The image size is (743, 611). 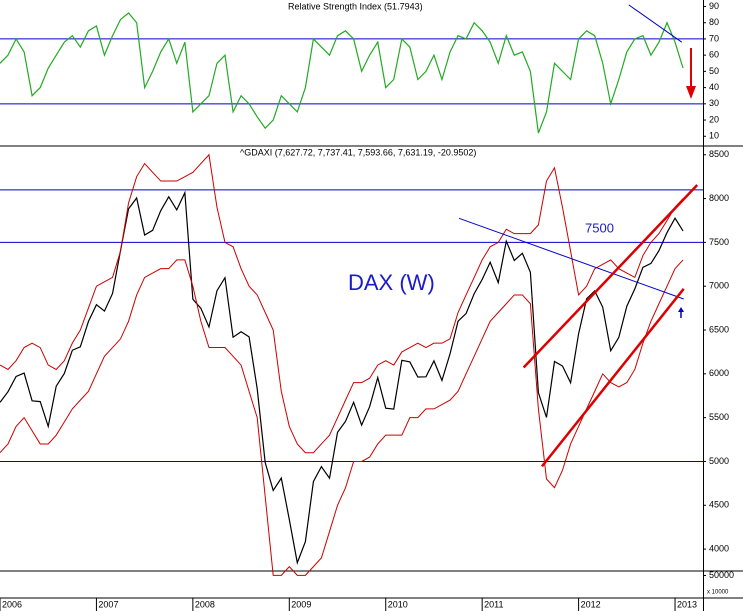 What do you see at coordinates (714, 119) in the screenshot?
I see `y-tick-label: 20` at bounding box center [714, 119].